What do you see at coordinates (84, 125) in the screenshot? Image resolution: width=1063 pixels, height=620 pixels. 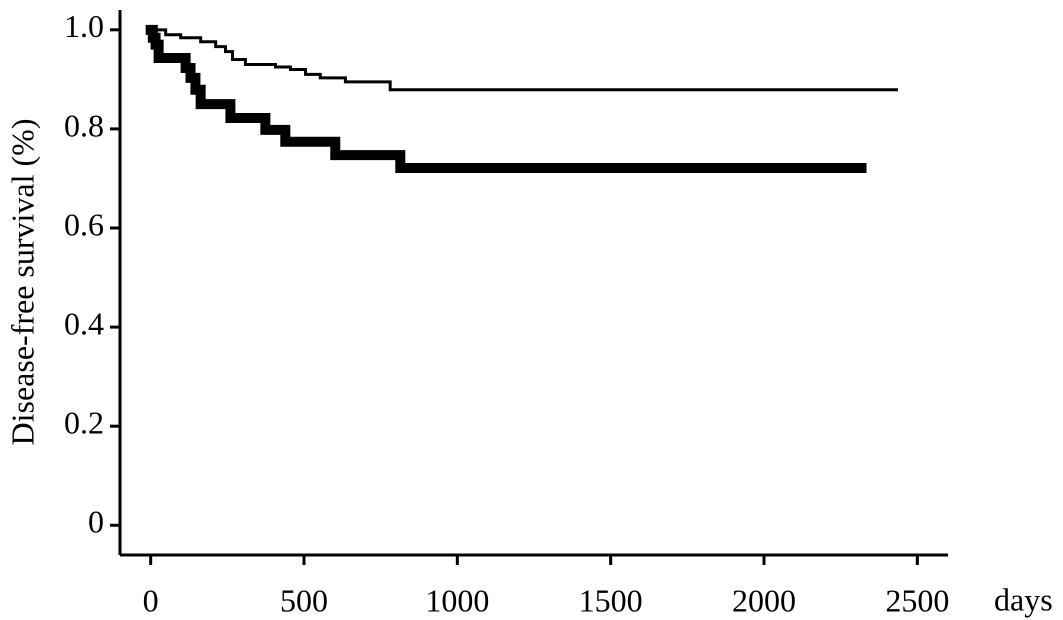 I see `y-tick-label: 0.8` at bounding box center [84, 125].